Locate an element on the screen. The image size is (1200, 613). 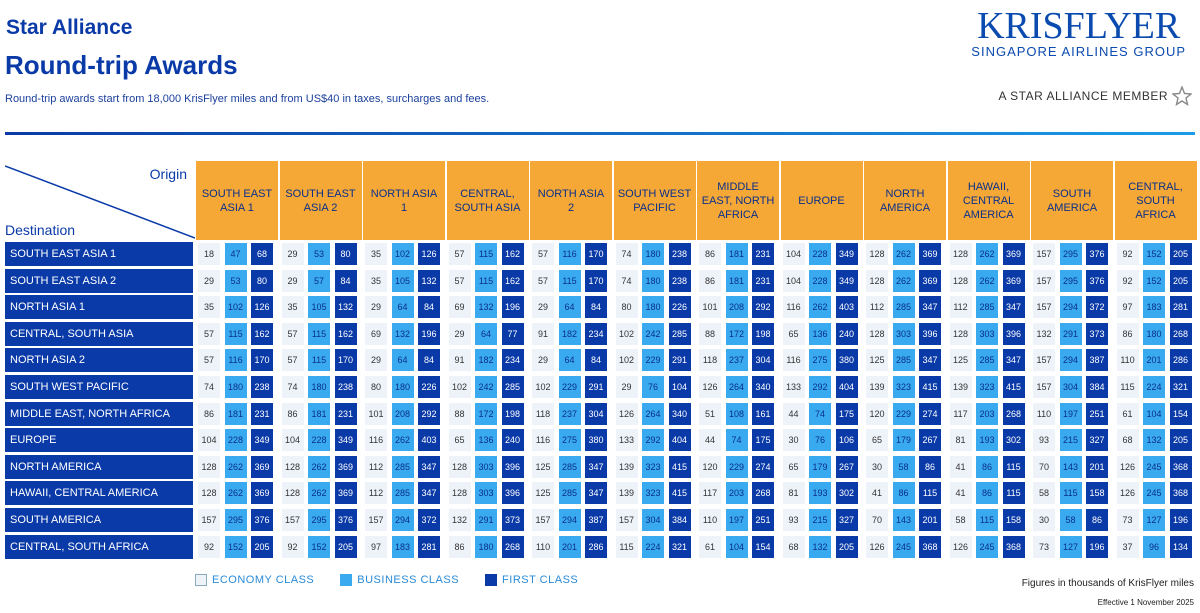
first-miles-cell: 115 is located at coordinates (930, 493).